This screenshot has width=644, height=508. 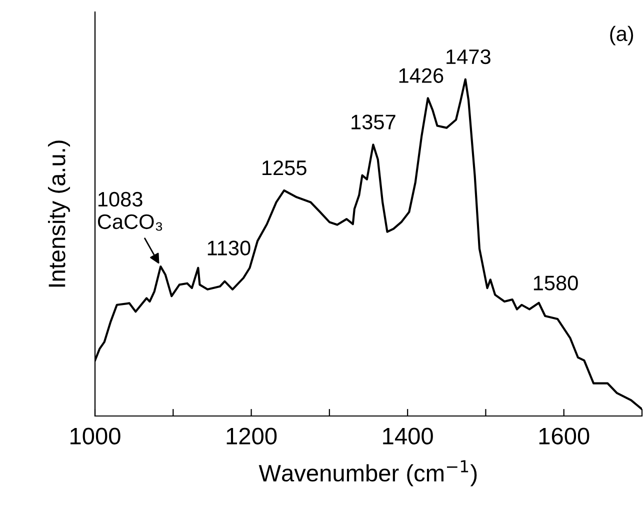 I want to click on annotation: 1426, so click(x=421, y=75).